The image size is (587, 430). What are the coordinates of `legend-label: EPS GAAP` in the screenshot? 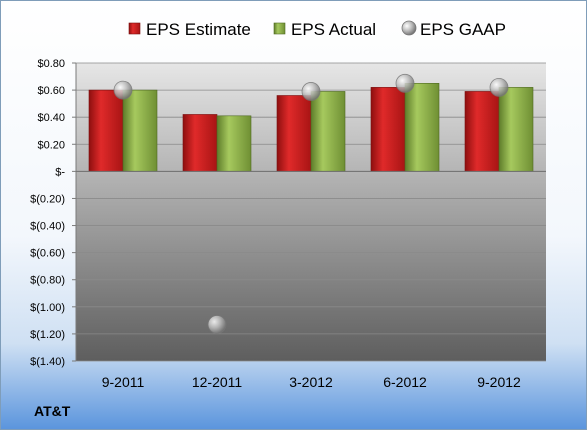 It's located at (463, 29).